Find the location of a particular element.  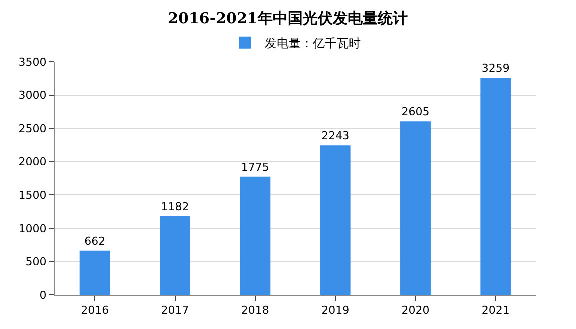

data-label: 2605 is located at coordinates (416, 112).